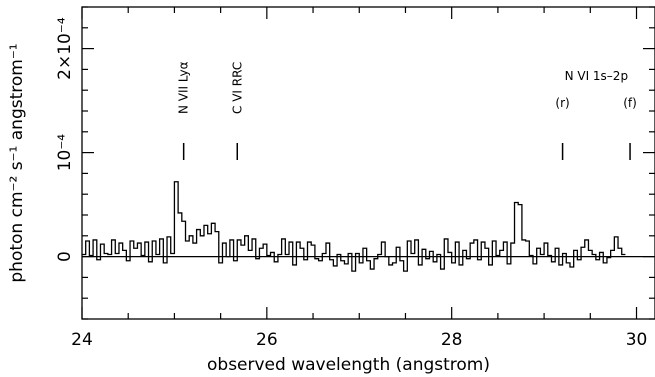  Describe the element at coordinates (65, 256) in the screenshot. I see `y-tick-label: 0` at that location.